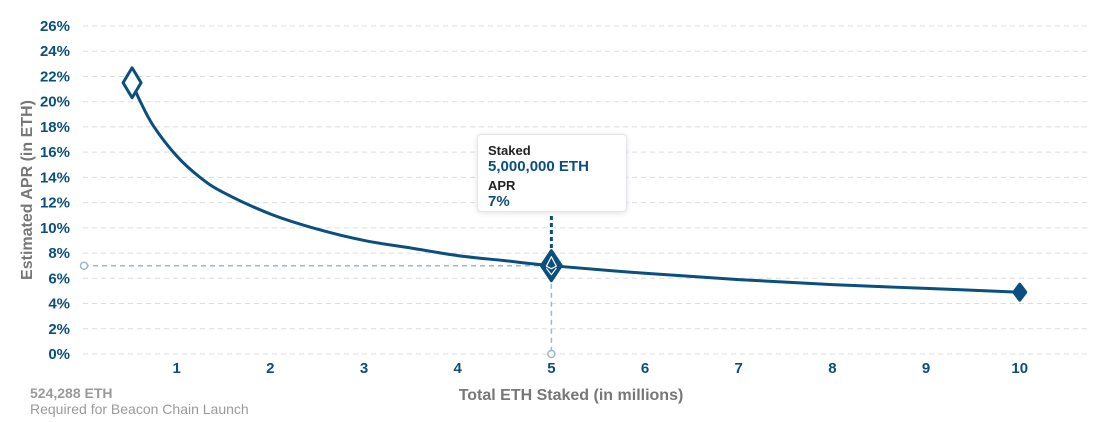  What do you see at coordinates (71, 393) in the screenshot?
I see `launch-annotation-value: 524,288 ETH` at bounding box center [71, 393].